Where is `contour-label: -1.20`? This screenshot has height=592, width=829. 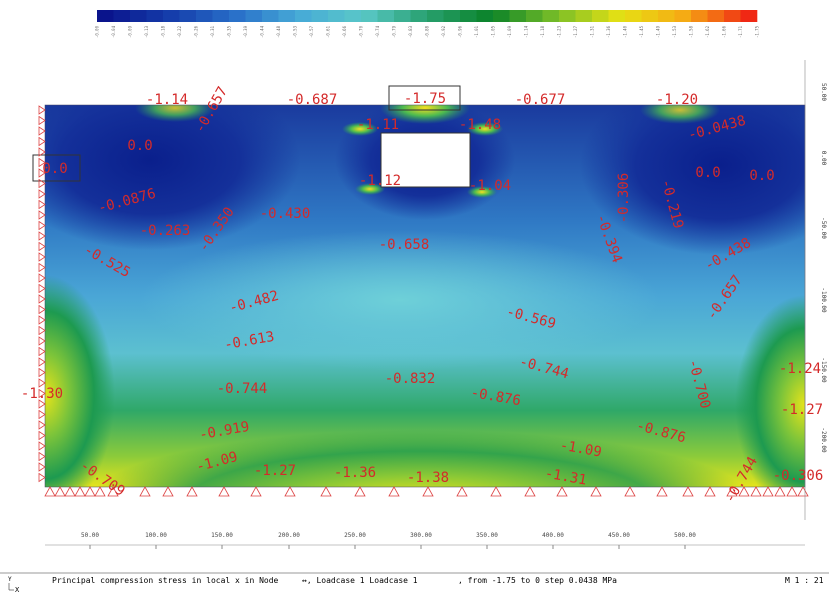
contour-label: -1.20 is located at coordinates (677, 100).